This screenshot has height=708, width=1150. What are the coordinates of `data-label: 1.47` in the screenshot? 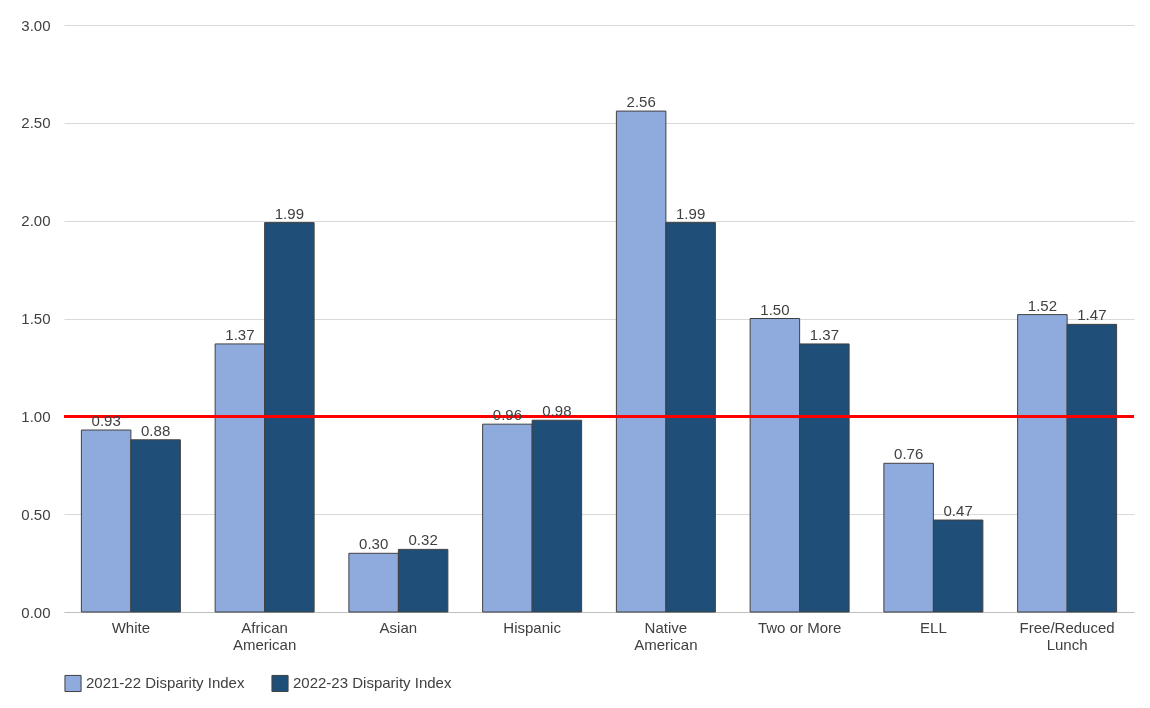 It's located at (1092, 315).